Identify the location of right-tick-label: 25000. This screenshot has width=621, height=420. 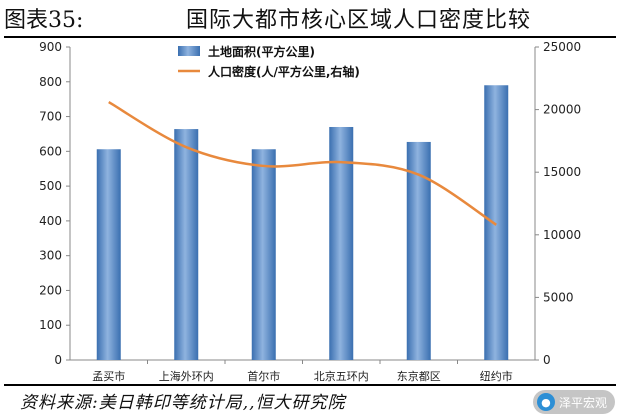
(562, 47).